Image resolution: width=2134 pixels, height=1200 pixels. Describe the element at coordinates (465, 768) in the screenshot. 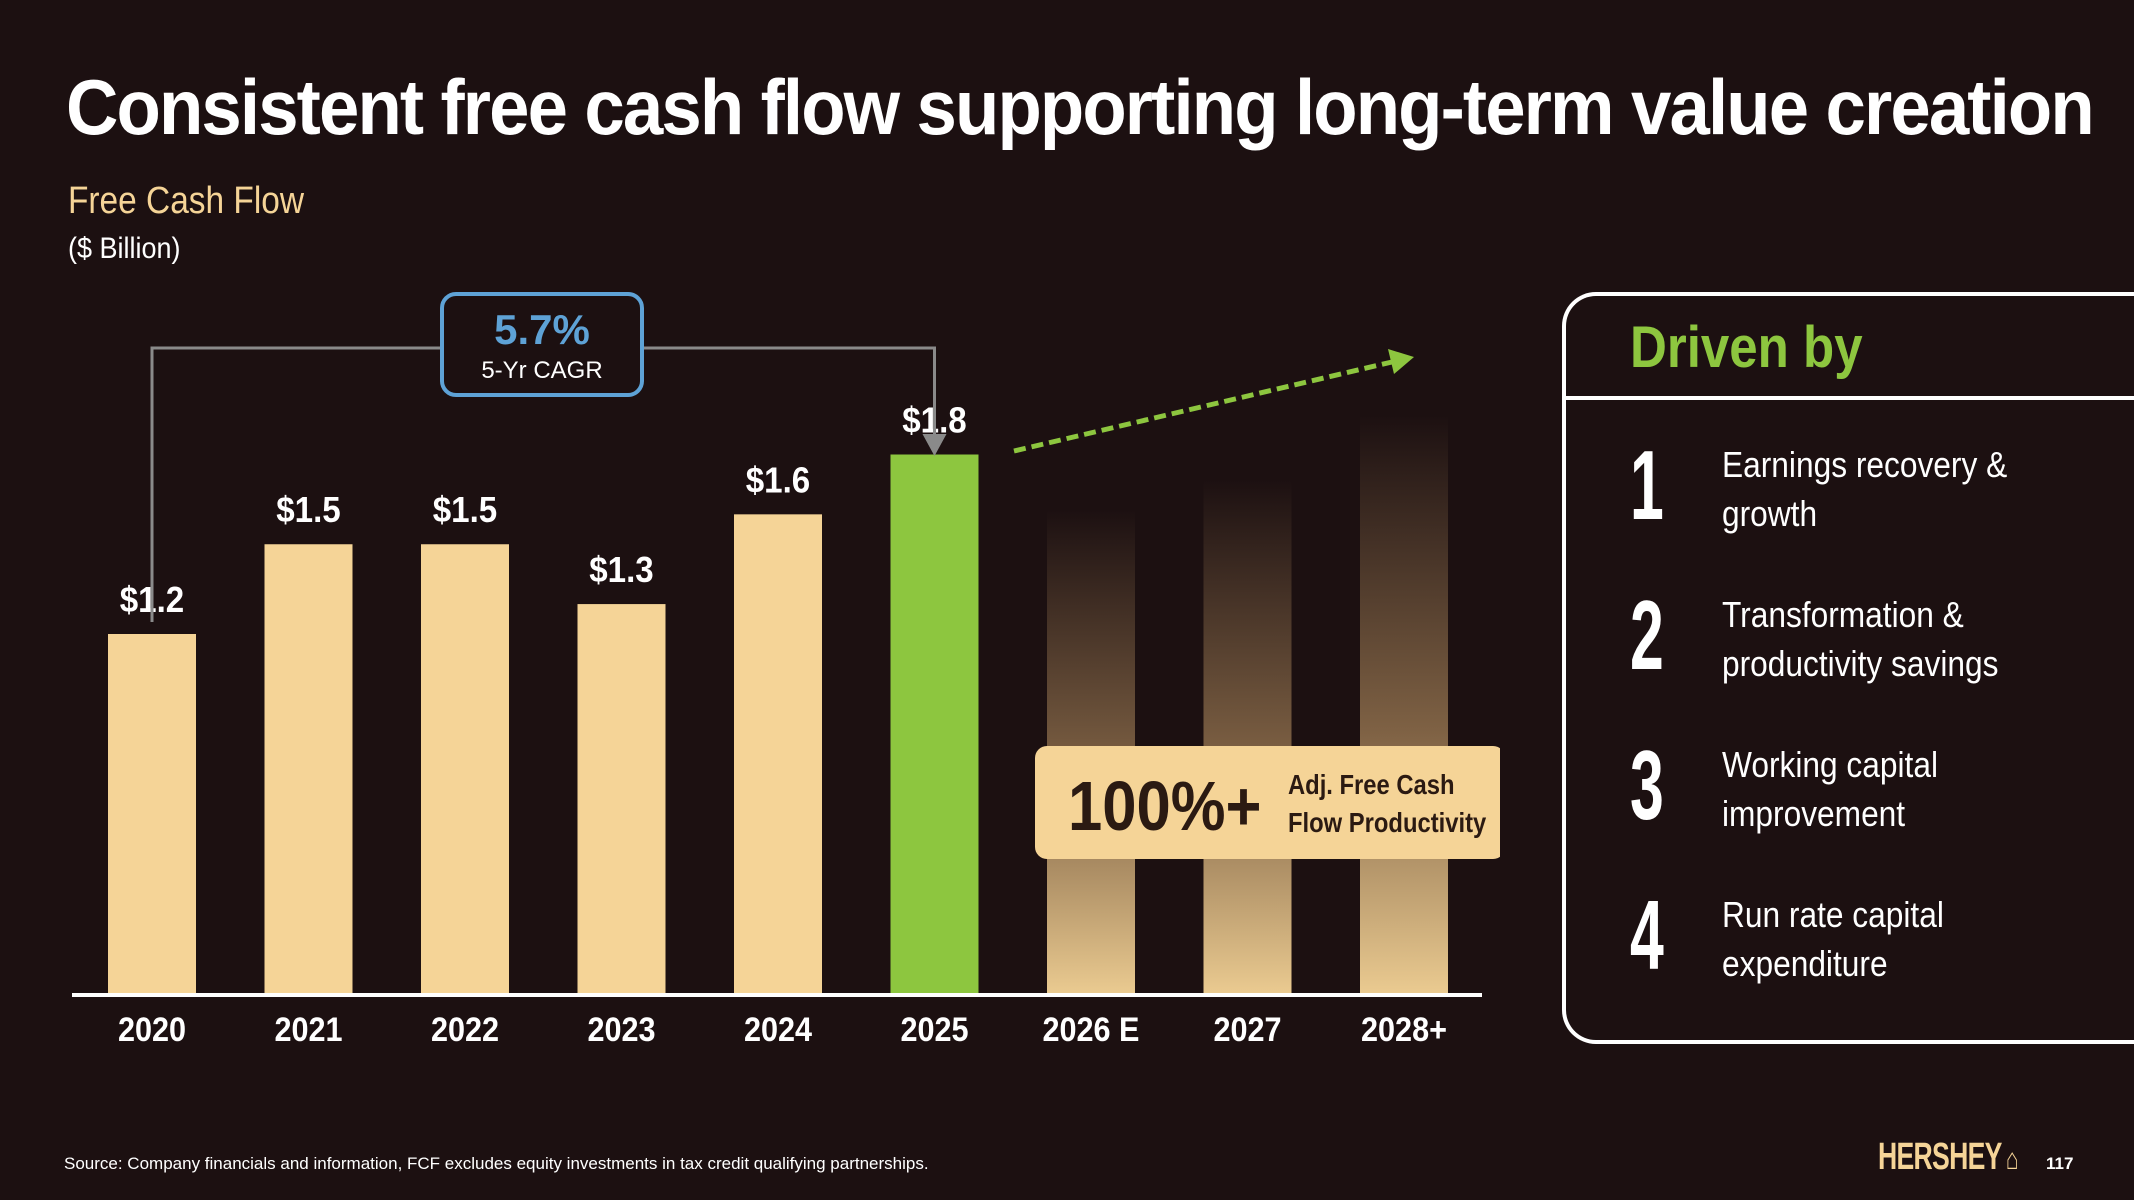

I see `bar-2022` at that location.